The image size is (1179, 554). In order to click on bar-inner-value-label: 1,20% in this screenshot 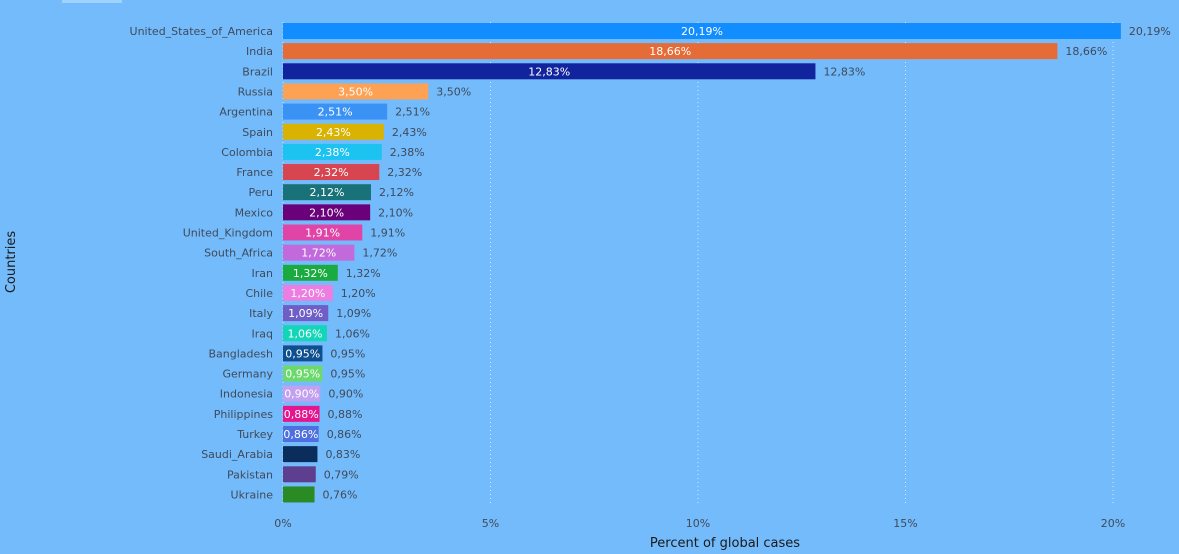, I will do `click(307, 293)`.